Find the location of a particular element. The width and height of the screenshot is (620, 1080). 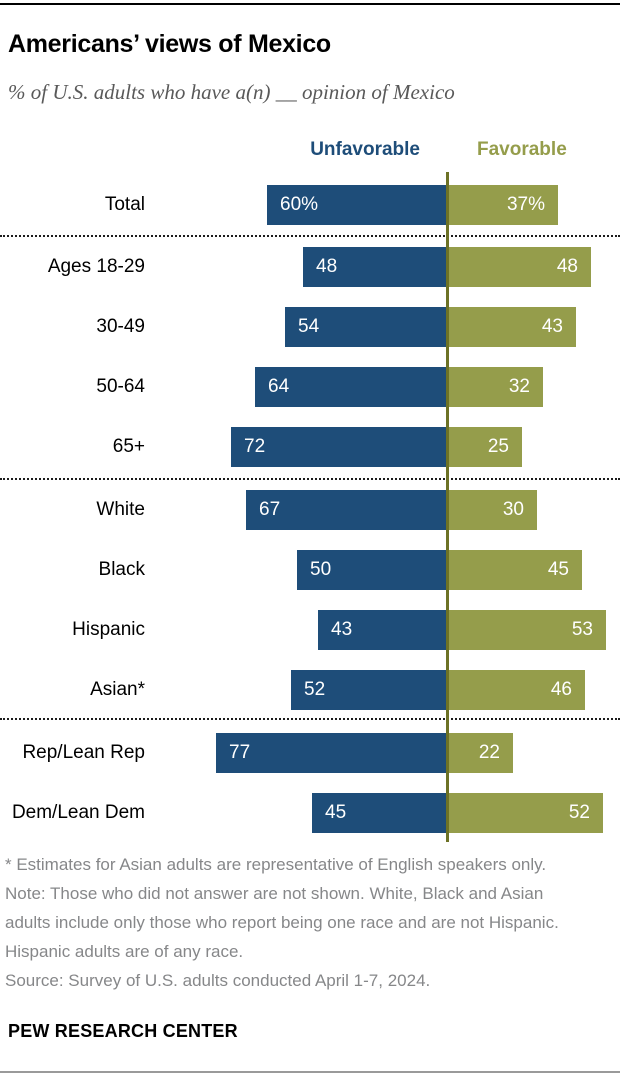

unfavorable-bar: 77 is located at coordinates (331, 753).